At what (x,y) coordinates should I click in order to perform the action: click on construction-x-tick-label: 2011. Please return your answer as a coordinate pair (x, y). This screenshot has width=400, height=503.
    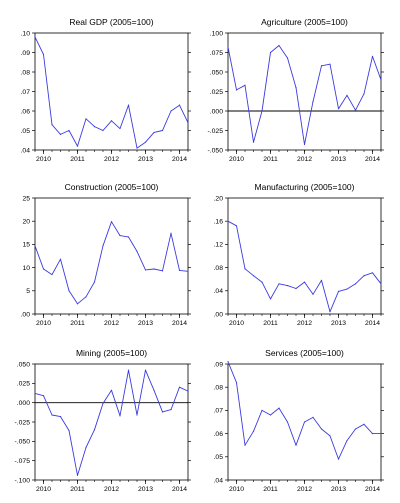
    Looking at the image, I should click on (77, 323).